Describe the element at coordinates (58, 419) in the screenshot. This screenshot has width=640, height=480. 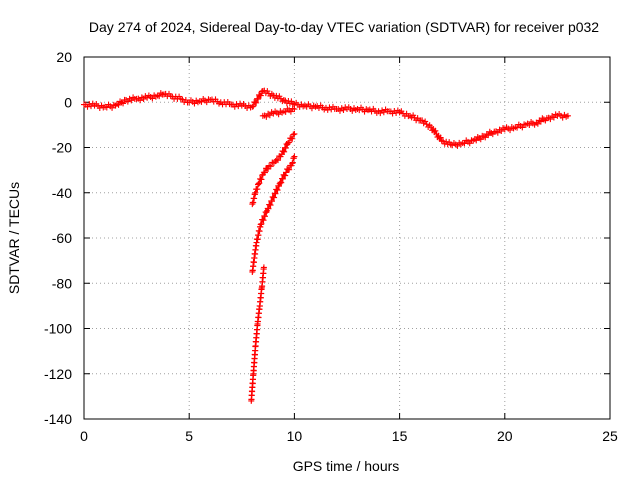
I see `y-tick-label: -140` at that location.